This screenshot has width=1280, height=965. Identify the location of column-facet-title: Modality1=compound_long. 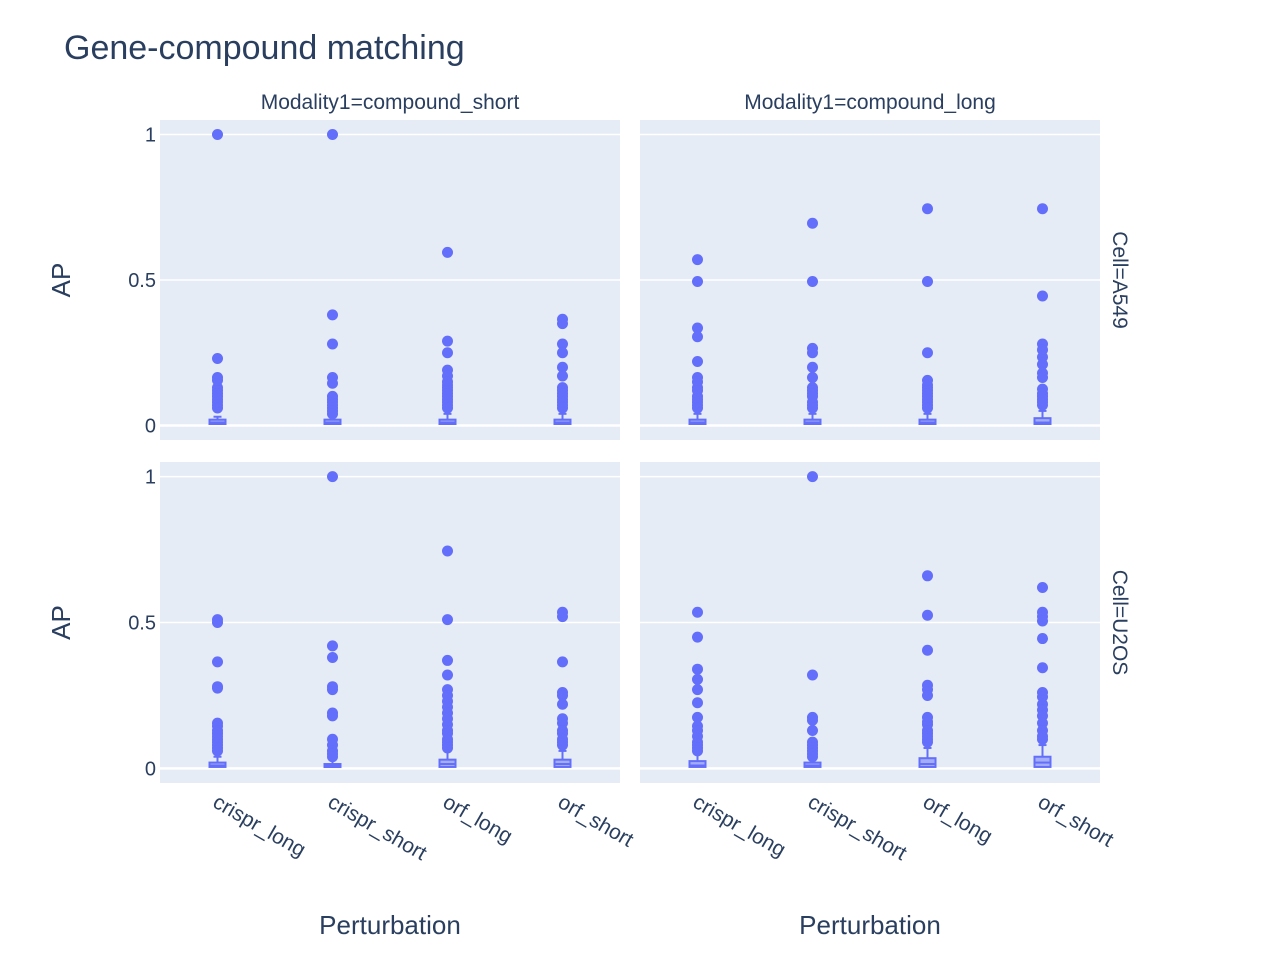
(870, 102).